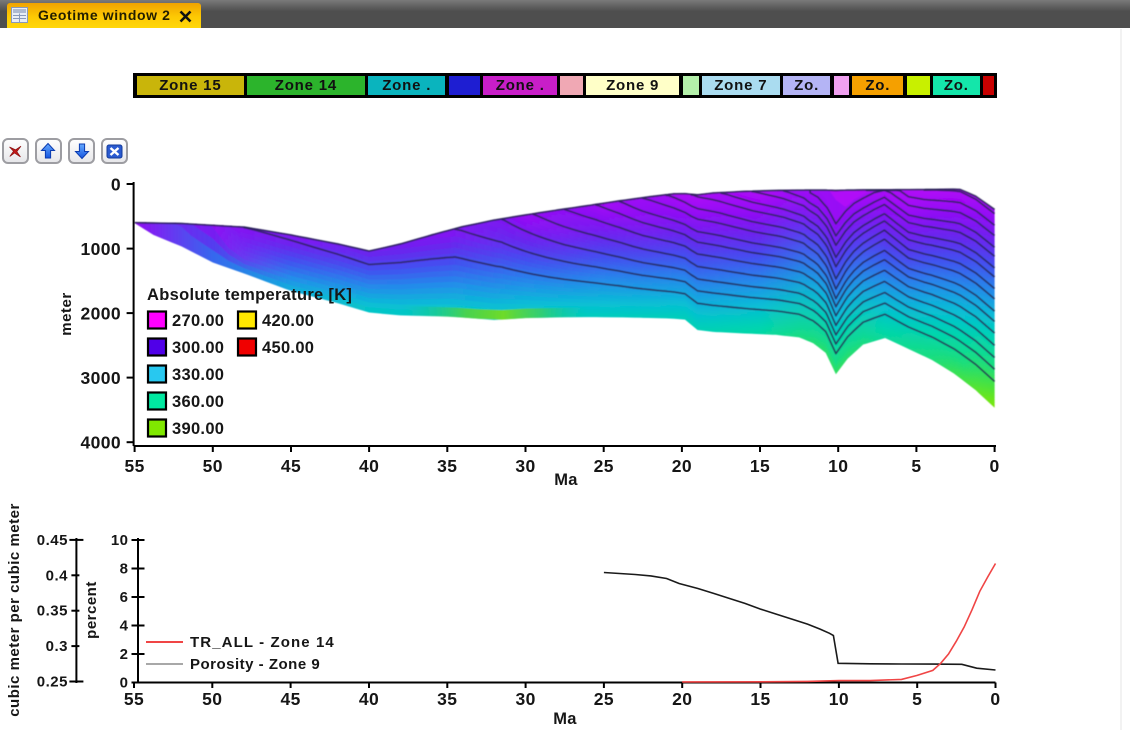  I want to click on svg-text: 270.00, so click(198, 321).